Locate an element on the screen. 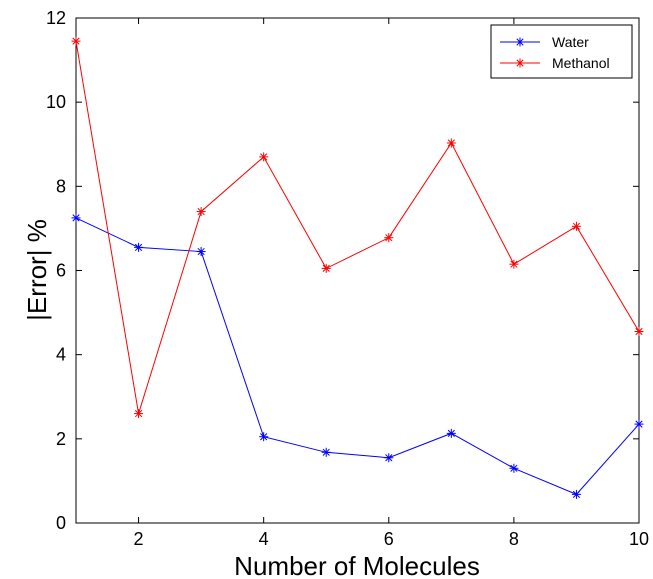 The width and height of the screenshot is (653, 579). legend: Water Methanol is located at coordinates (561, 51).